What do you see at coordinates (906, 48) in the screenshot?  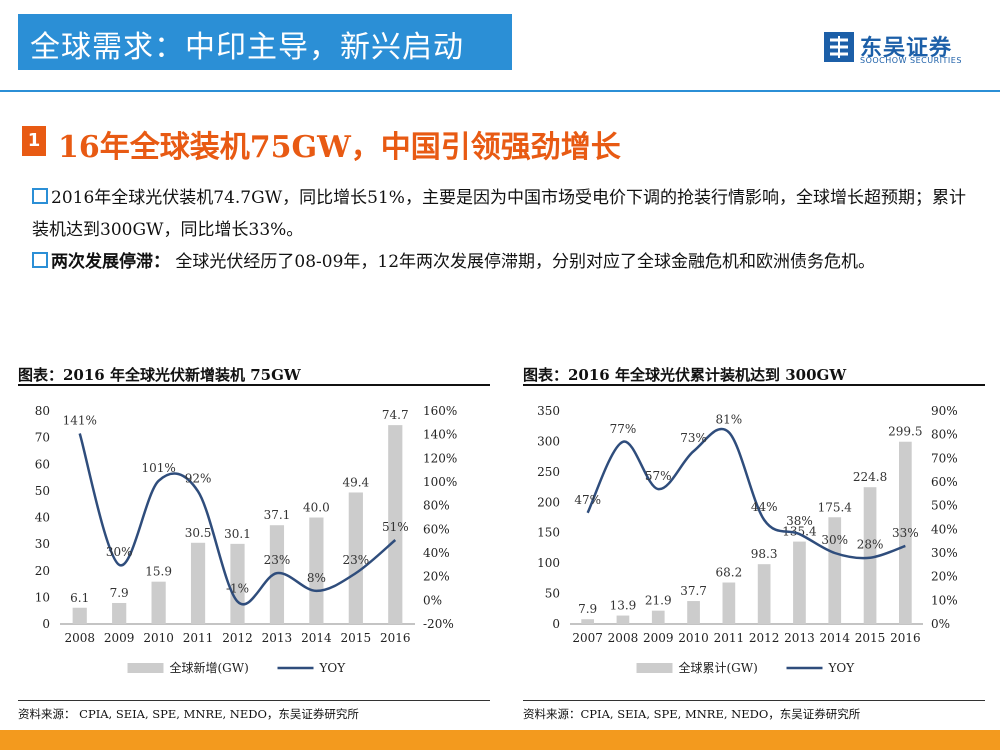 I see `logo-text-cn: 东吴证券` at bounding box center [906, 48].